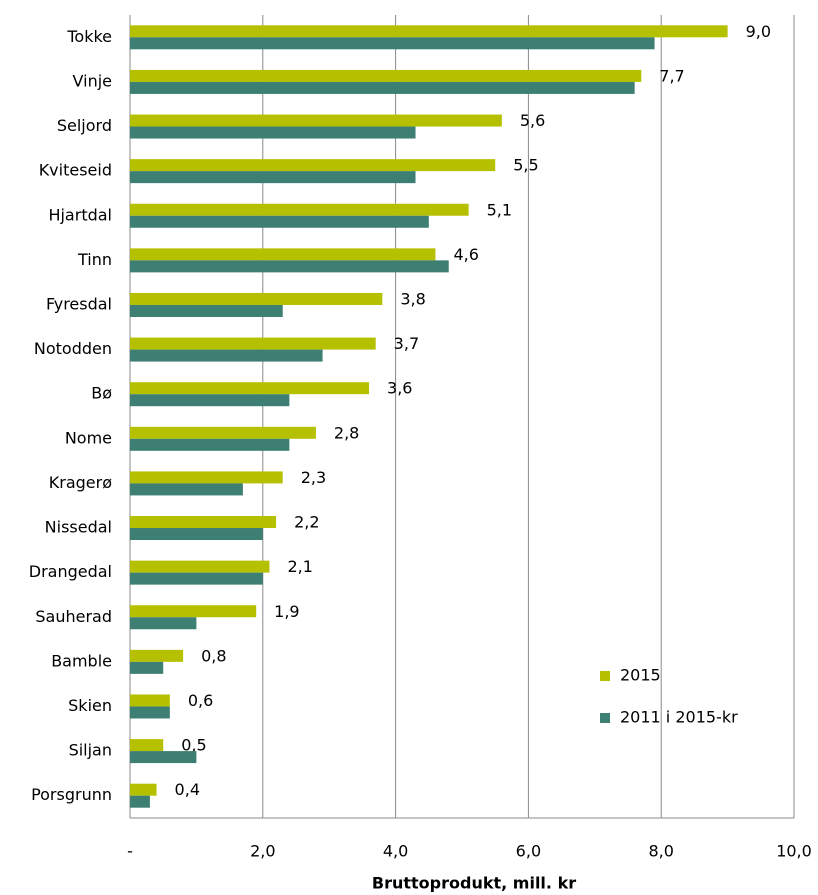  Describe the element at coordinates (406, 343) in the screenshot. I see `value-label: 3,7` at that location.